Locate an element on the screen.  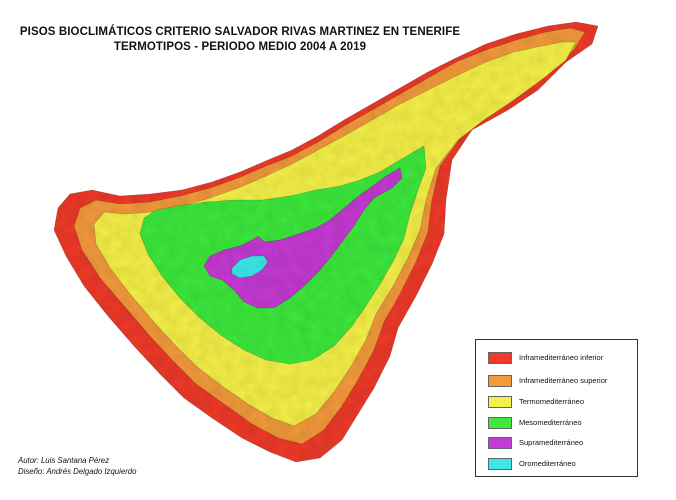
zone-oromediterraneo is located at coordinates (250, 267).